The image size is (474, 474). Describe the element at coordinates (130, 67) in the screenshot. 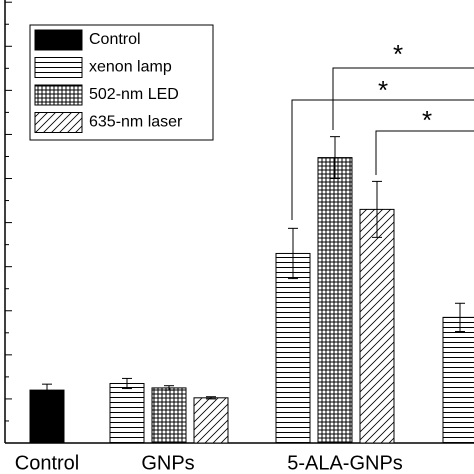

I see `legend-label: xenon lamp` at that location.